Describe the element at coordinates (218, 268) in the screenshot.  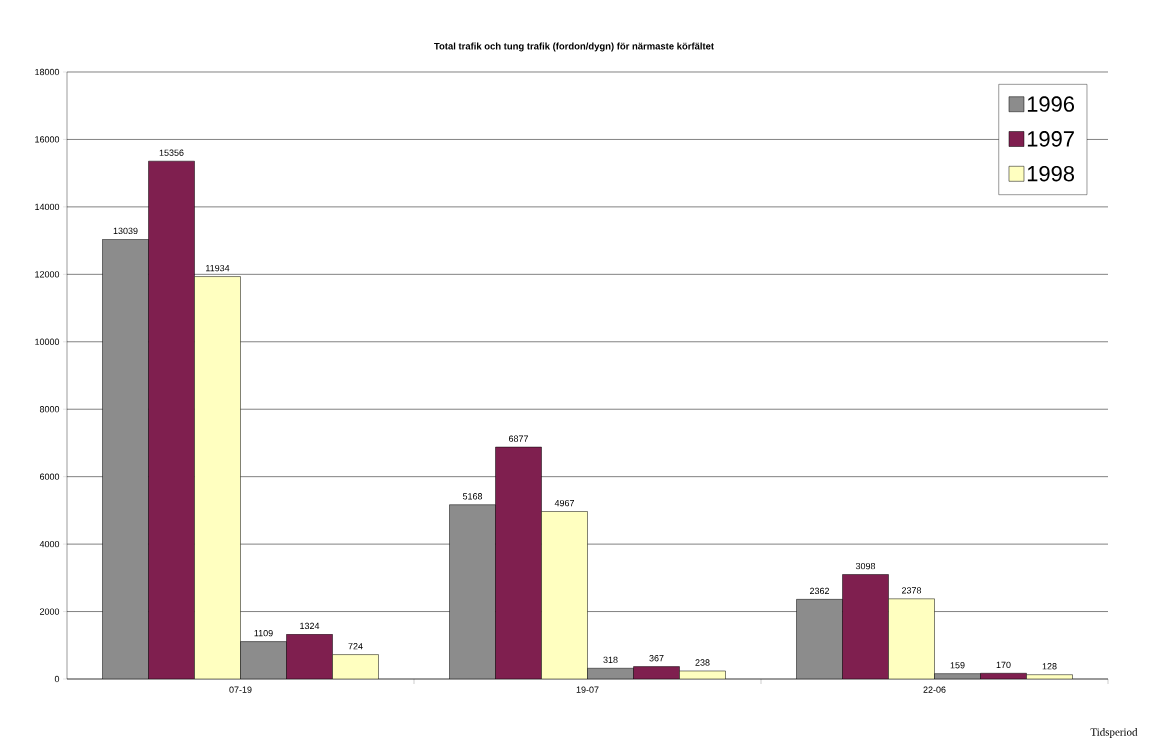
I see `data-label: 11934` at that location.